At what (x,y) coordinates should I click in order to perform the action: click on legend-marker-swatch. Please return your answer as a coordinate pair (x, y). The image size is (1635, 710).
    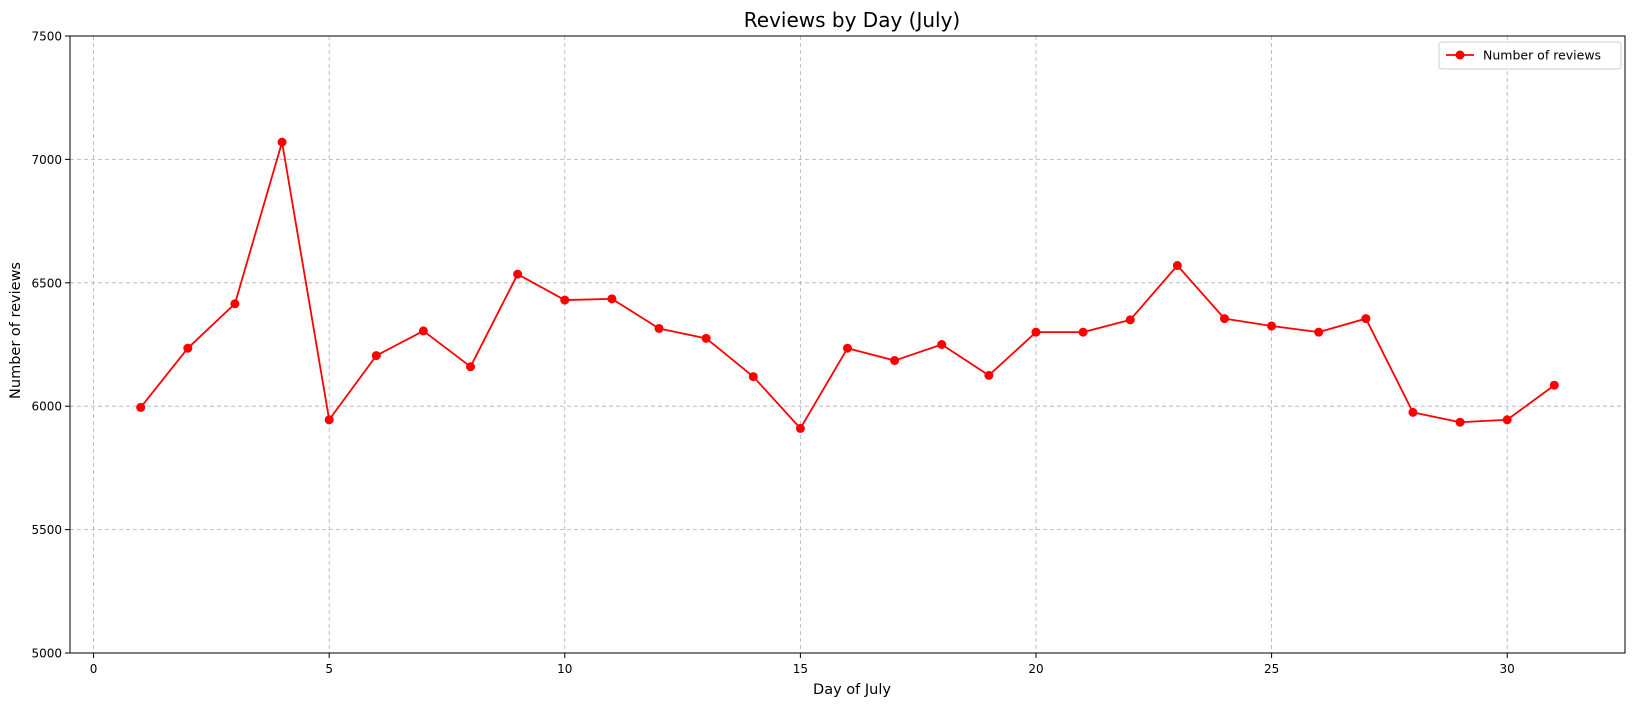
    Looking at the image, I should click on (1460, 55).